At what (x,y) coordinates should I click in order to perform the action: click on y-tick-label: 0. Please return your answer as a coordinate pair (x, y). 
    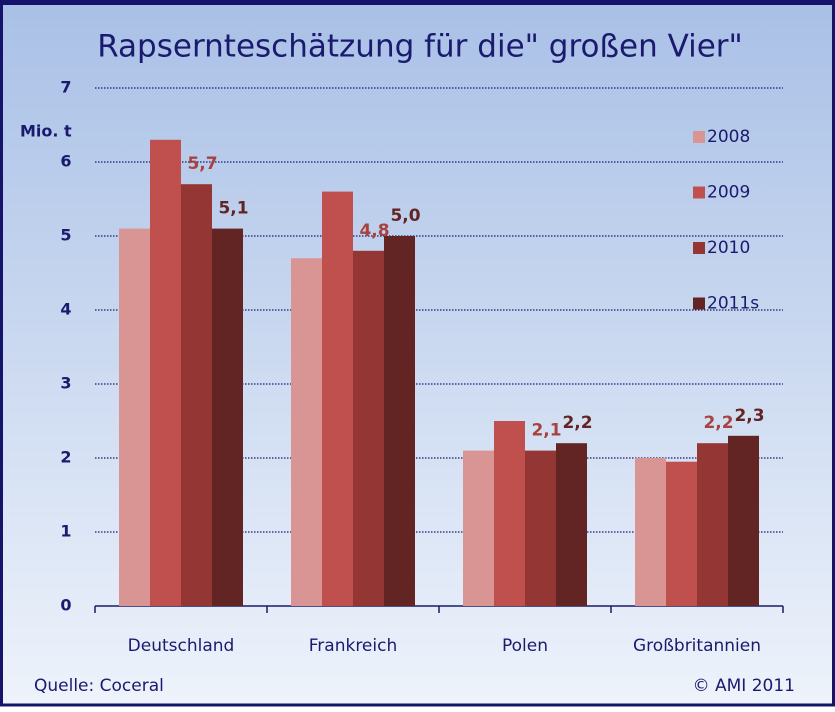
    Looking at the image, I should click on (65, 605).